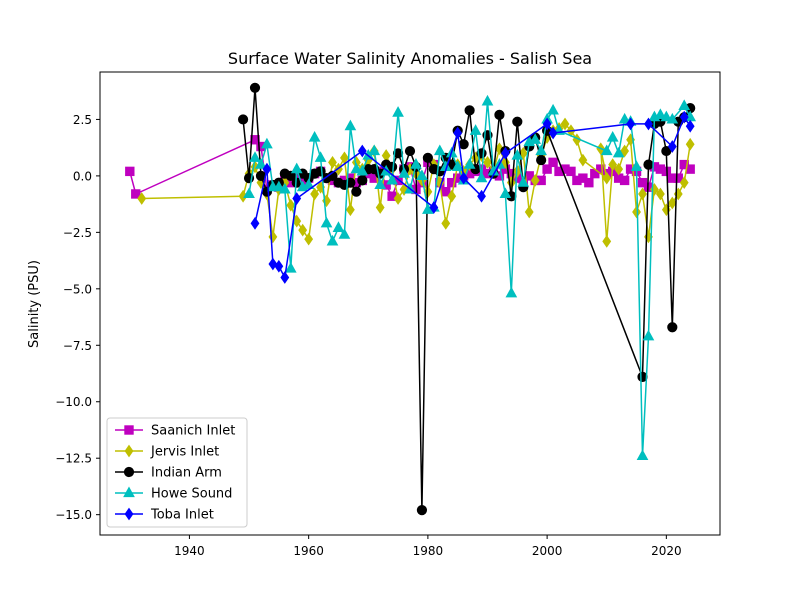  What do you see at coordinates (191, 494) in the screenshot?
I see `legend-label: Howe Sound` at bounding box center [191, 494].